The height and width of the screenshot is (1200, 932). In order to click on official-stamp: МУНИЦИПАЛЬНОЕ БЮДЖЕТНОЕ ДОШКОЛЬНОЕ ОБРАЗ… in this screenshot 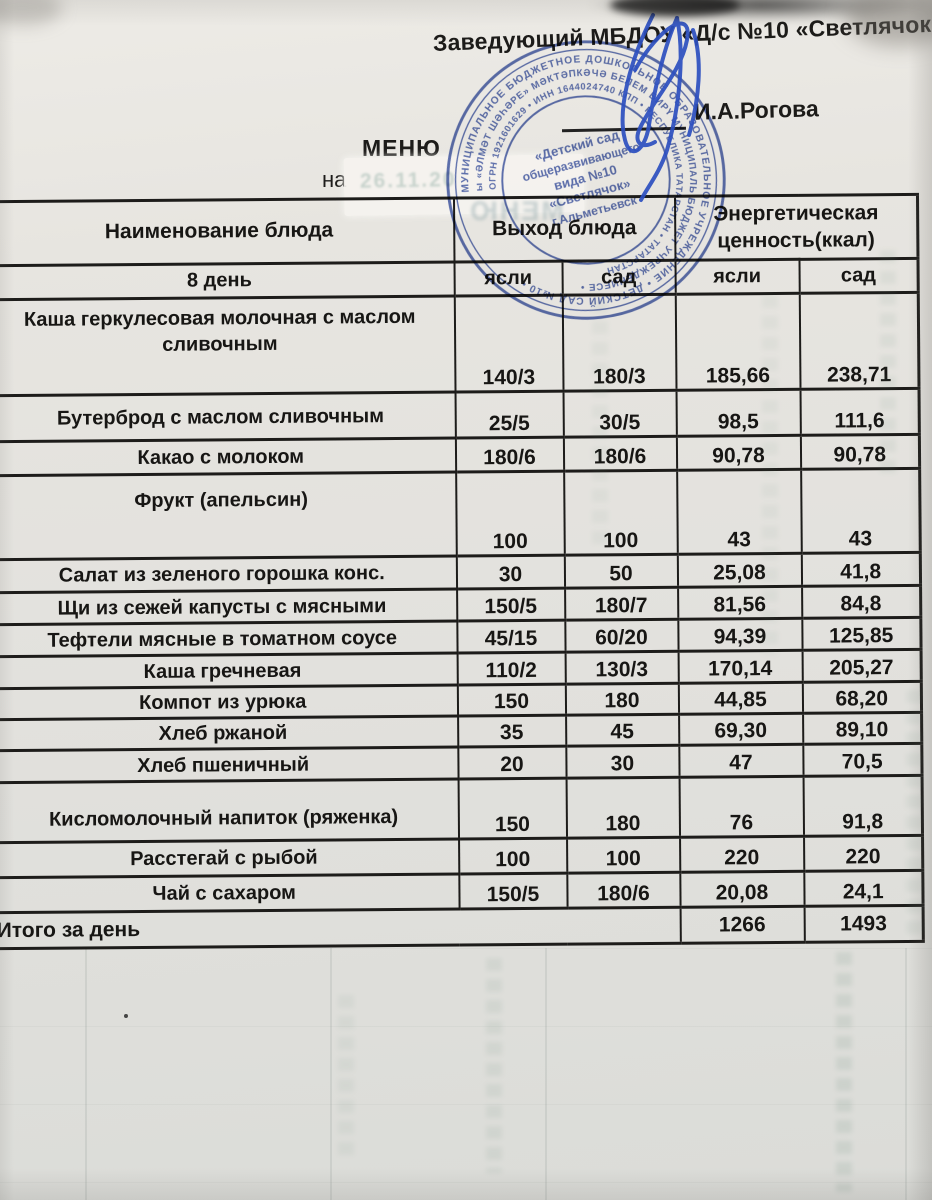, I will do `click(586, 180)`.